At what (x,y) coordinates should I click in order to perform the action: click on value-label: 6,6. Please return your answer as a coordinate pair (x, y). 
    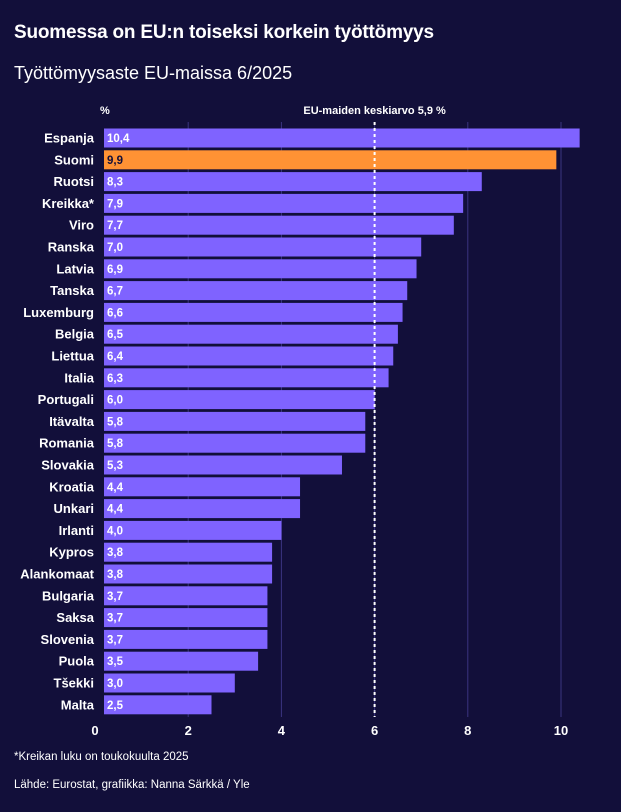
    Looking at the image, I should click on (115, 313).